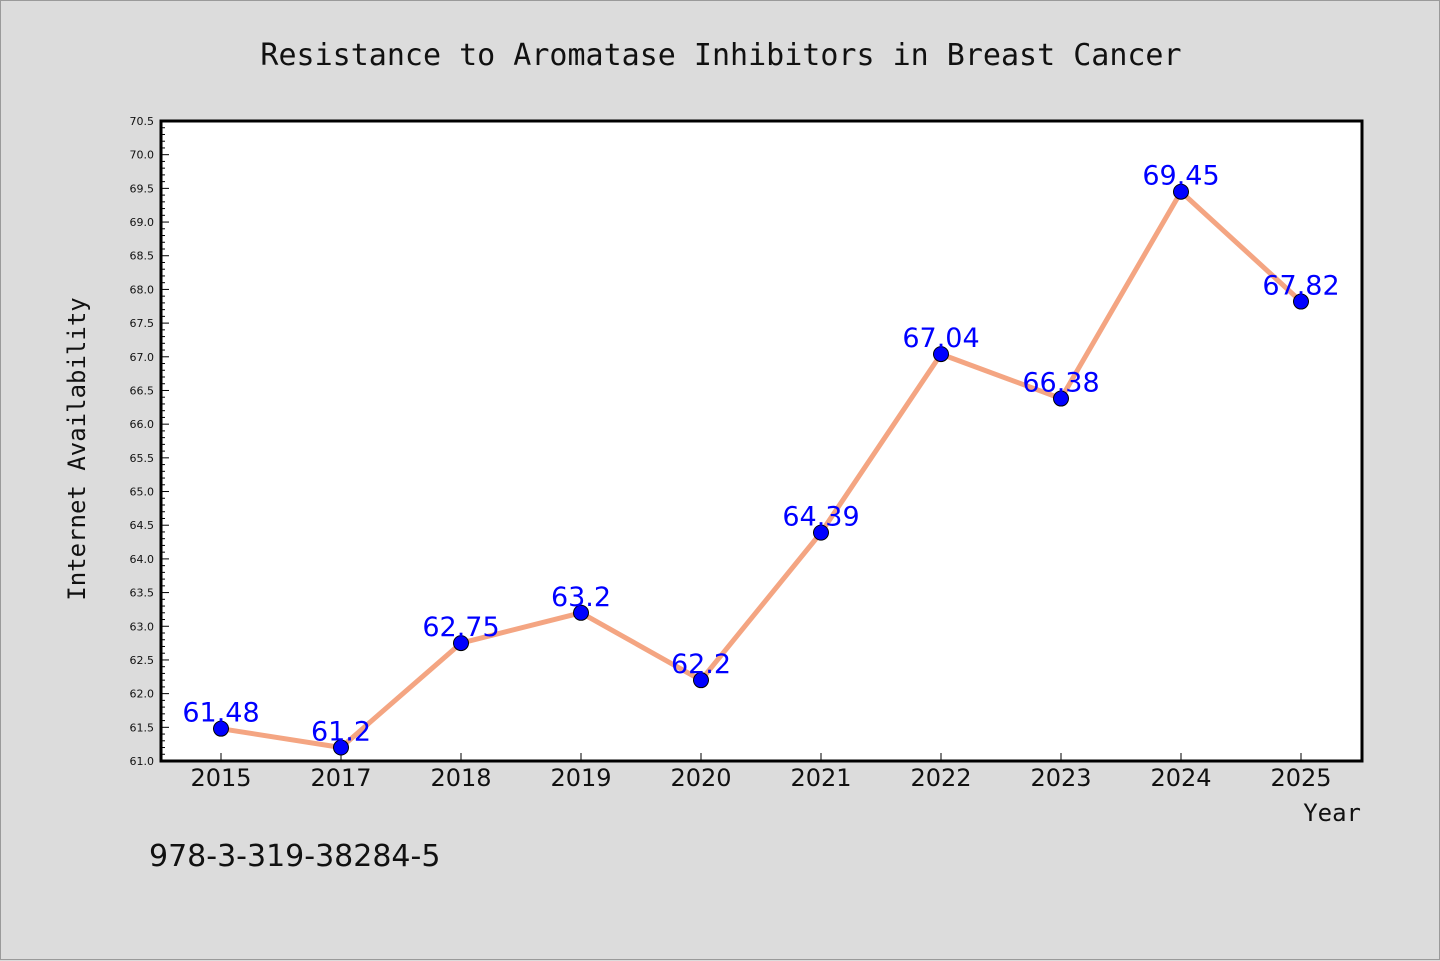 This screenshot has height=961, width=1440. What do you see at coordinates (761, 772) in the screenshot?
I see `x-axis: 2015 2017 2018 2019 2020 2021 2022 2023 2024 2025` at bounding box center [761, 772].